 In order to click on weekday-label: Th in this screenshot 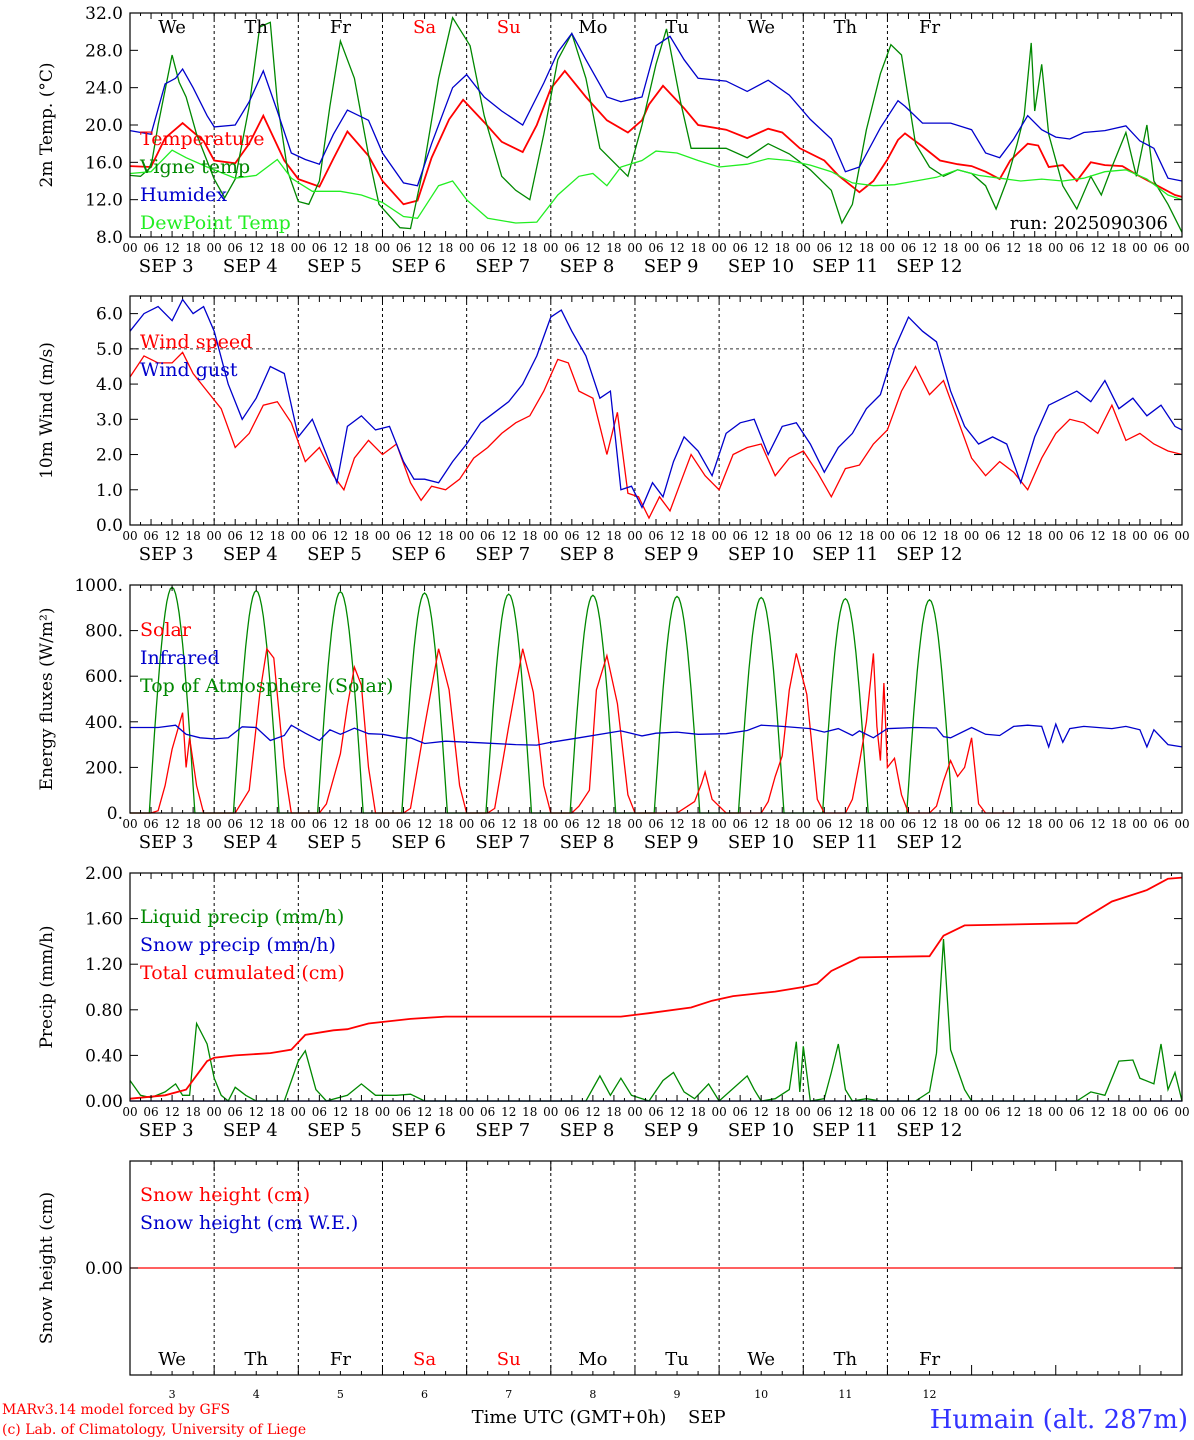, I will do `click(256, 1359)`.